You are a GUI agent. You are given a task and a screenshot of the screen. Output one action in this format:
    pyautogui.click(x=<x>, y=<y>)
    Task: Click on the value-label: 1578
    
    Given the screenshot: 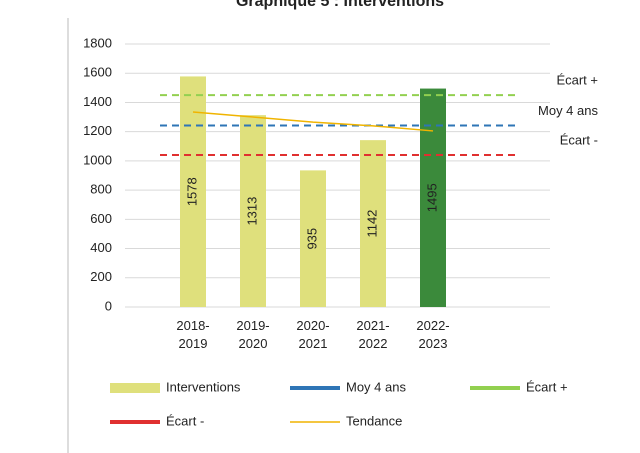 What is the action you would take?
    pyautogui.click(x=191, y=191)
    